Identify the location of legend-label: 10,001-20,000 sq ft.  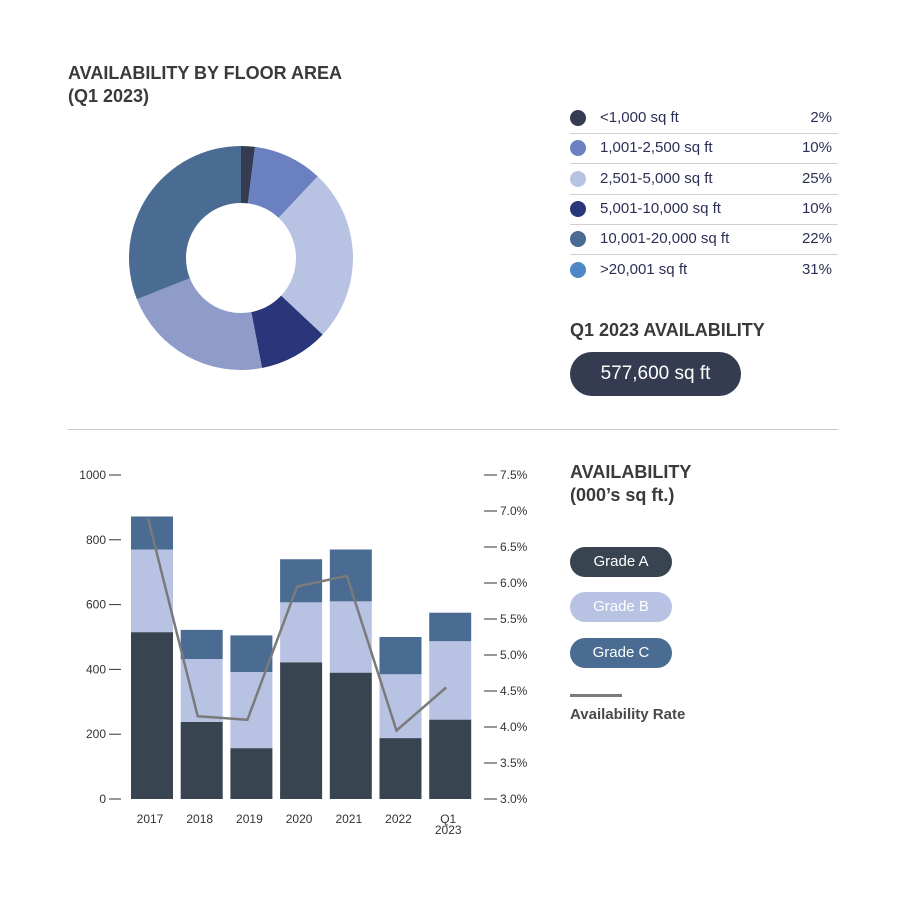
(665, 239).